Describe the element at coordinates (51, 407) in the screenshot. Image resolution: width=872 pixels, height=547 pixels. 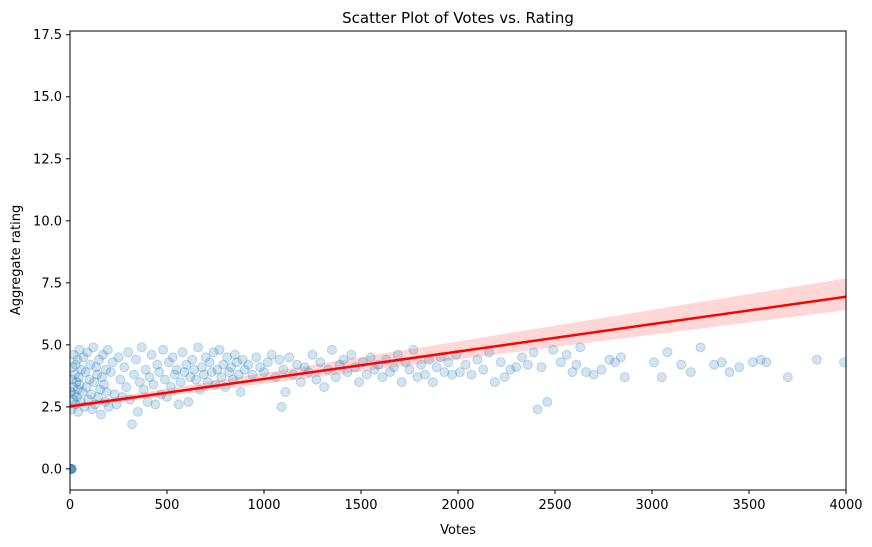
I see `y-tick-label: 2.5` at that location.